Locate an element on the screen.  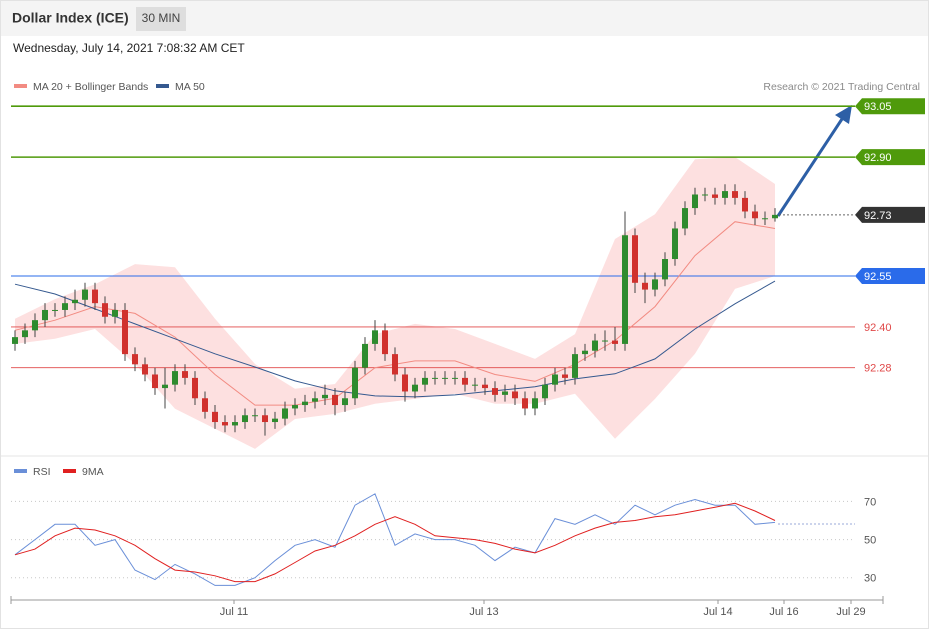
legend-label: 9MA is located at coordinates (93, 472).